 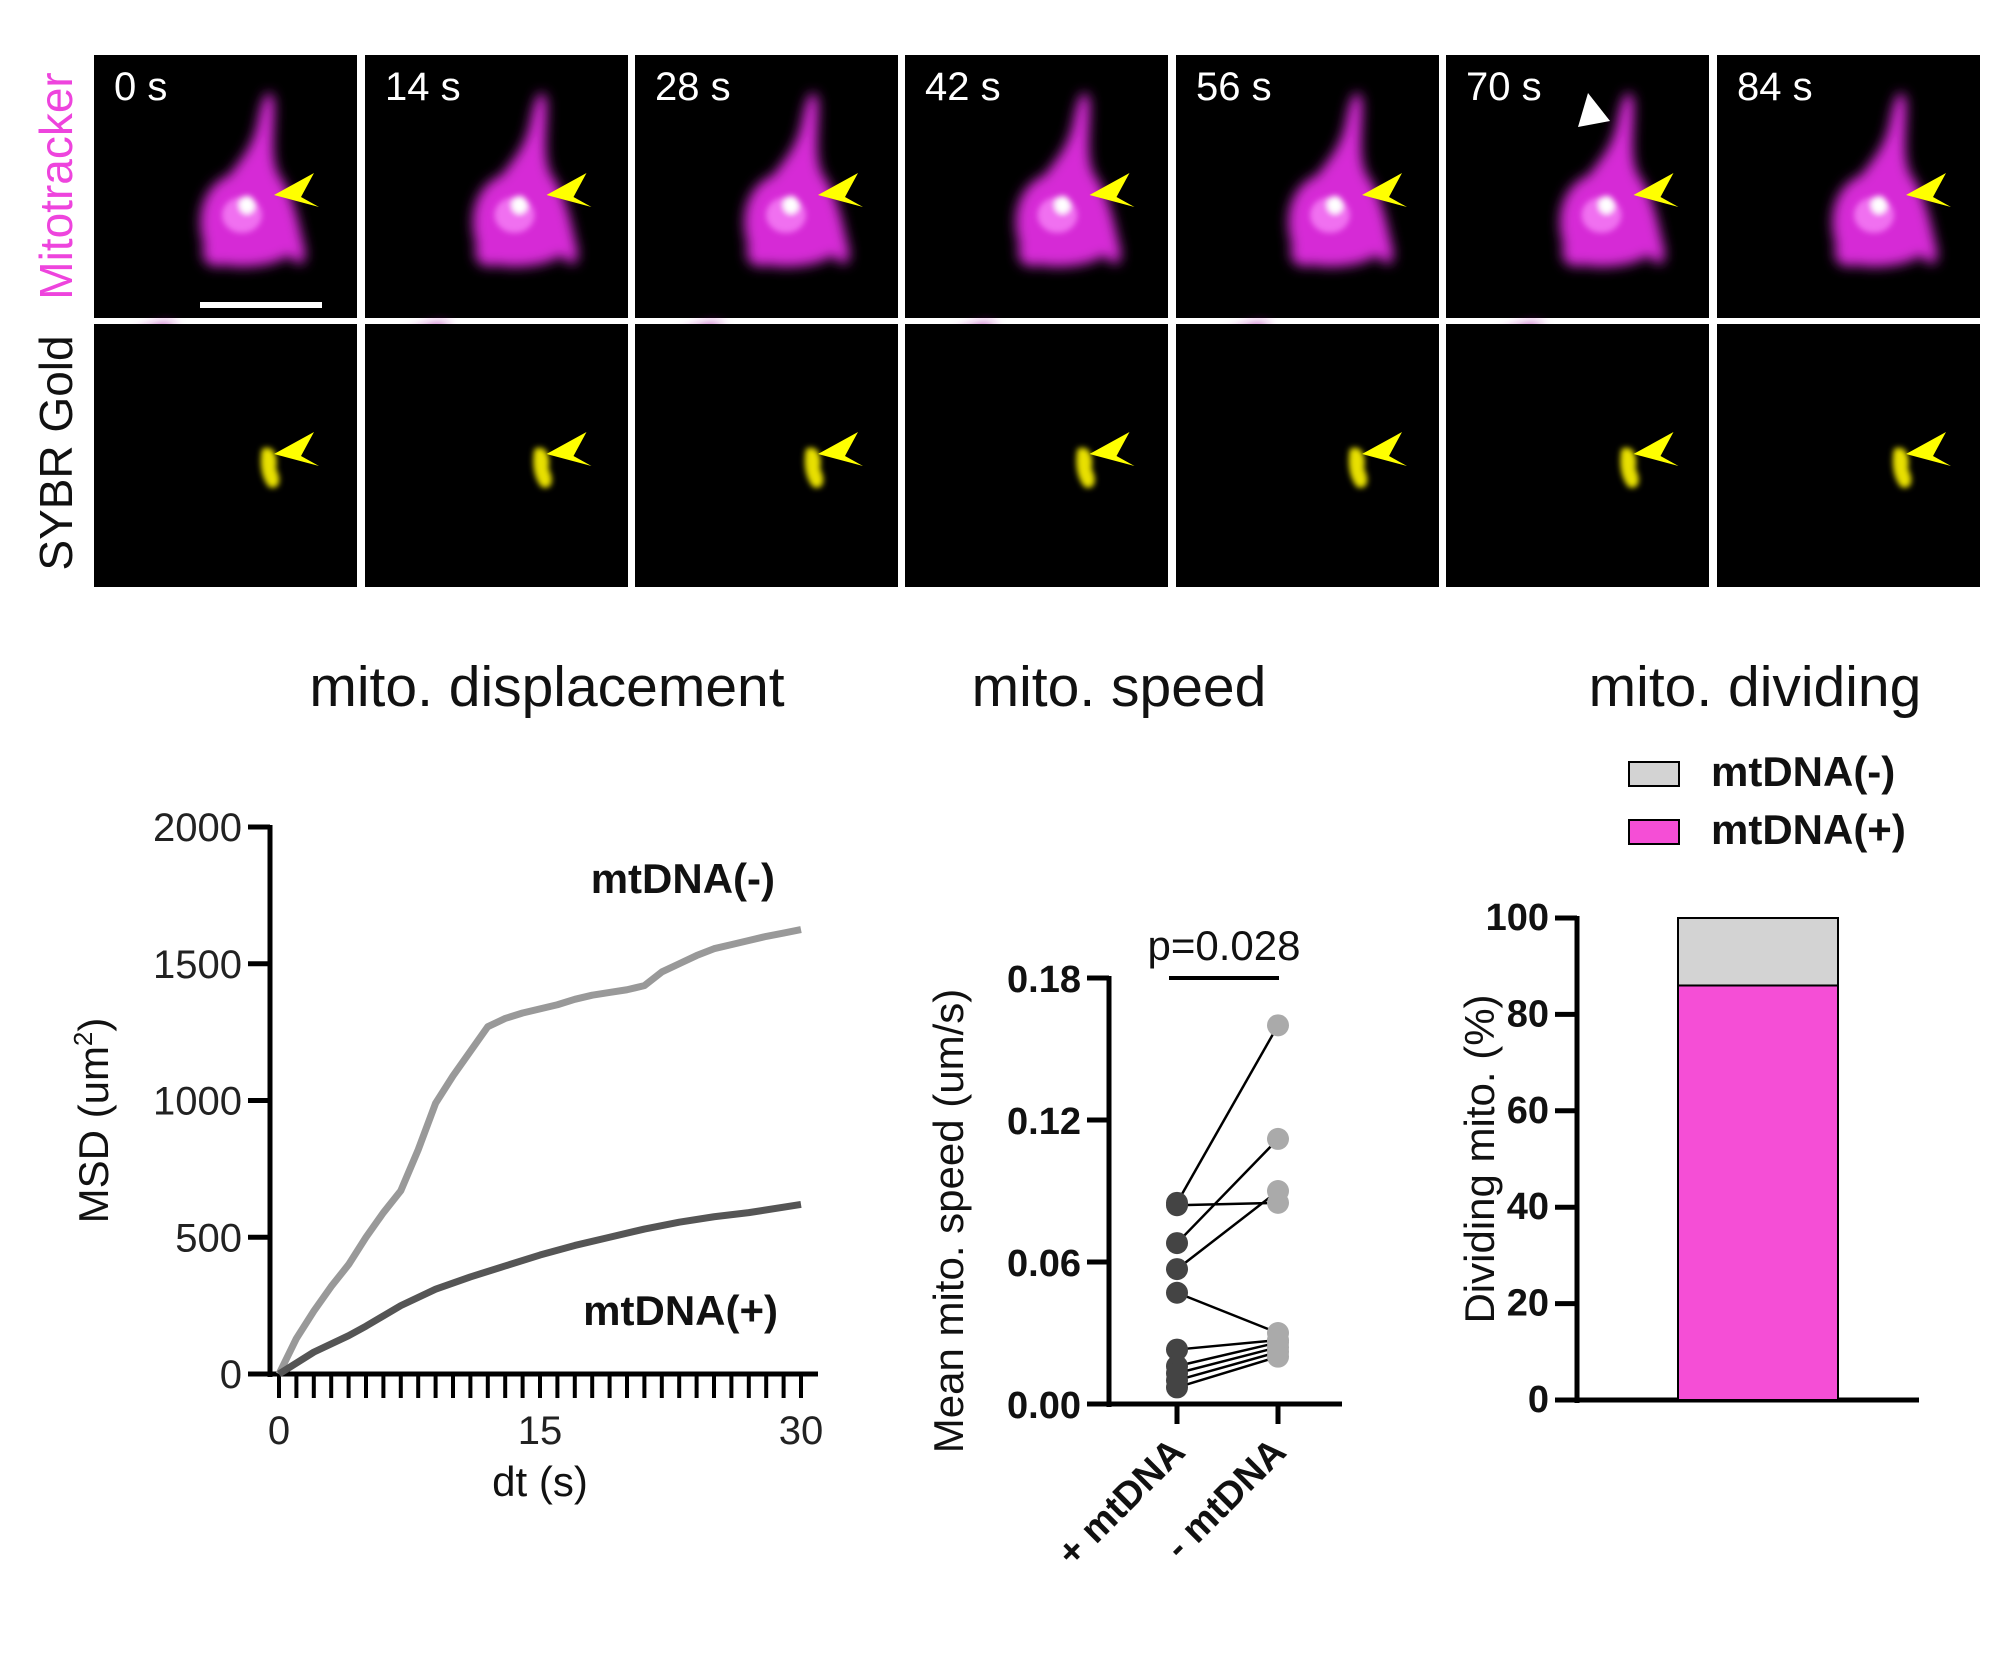 I want to click on mitotracker-panel: 0 s, so click(x=225, y=201).